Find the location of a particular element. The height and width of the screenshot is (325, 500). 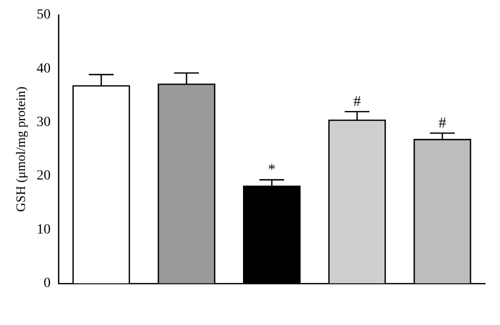

data-label: * is located at coordinates (272, 170).